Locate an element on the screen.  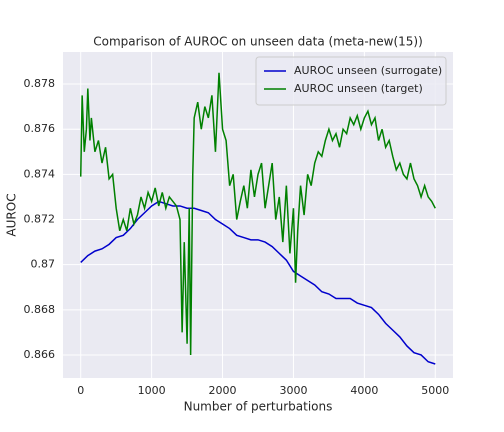
y-tick-label: 0.878 is located at coordinates (40, 83).